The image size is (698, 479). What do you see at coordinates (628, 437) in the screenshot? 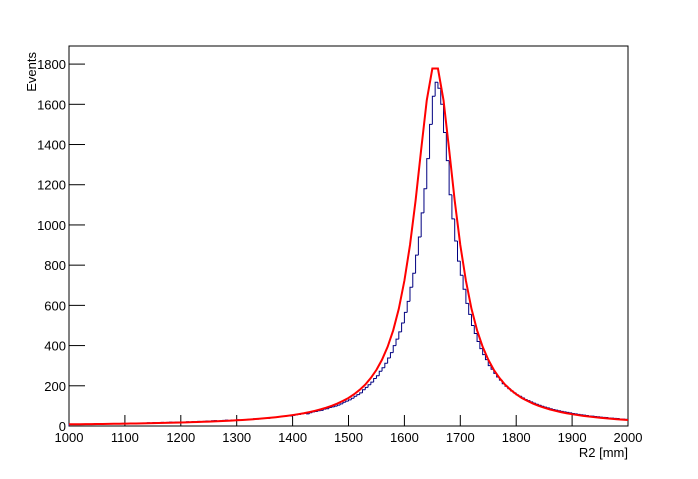
I see `x-tick-label: 2000` at bounding box center [628, 437].